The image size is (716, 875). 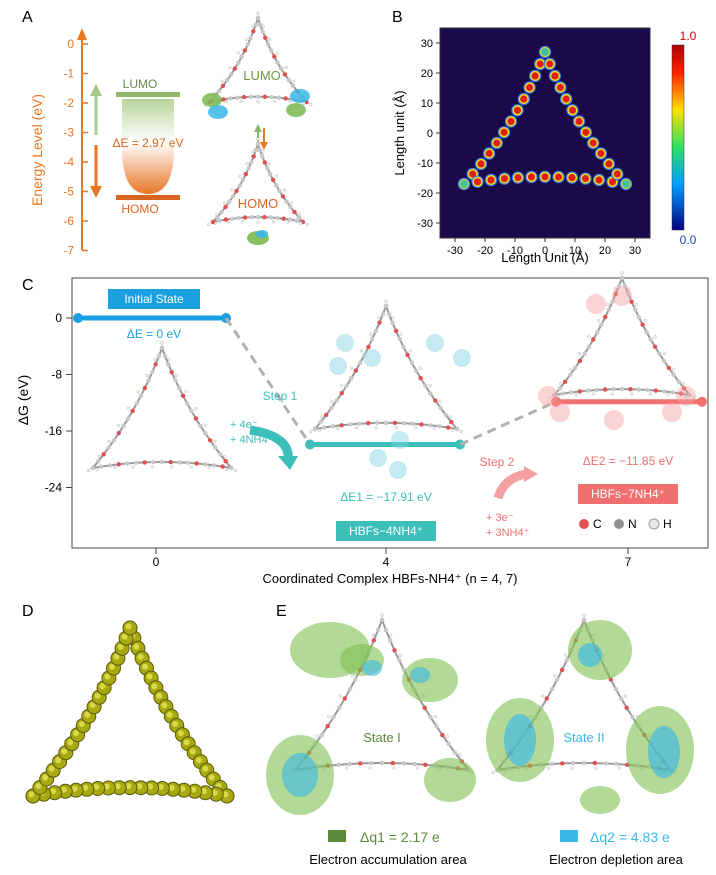 I want to click on legend-carbon-dot, so click(x=584, y=524).